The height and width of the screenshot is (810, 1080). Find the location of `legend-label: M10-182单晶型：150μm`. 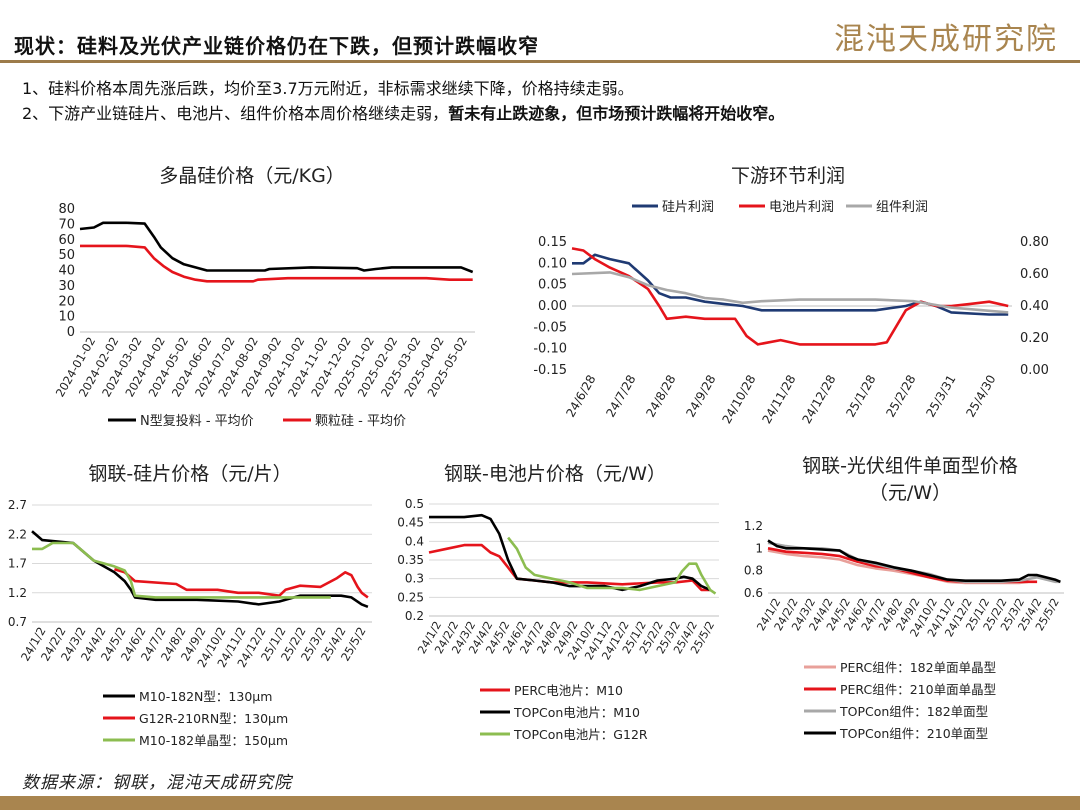

legend-label: M10-182单晶型：150μm is located at coordinates (213, 740).